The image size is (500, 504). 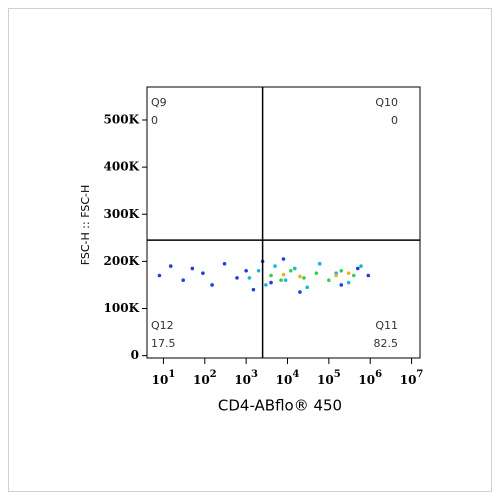 I want to click on x-tick-label: 10⁴, so click(x=288, y=378).